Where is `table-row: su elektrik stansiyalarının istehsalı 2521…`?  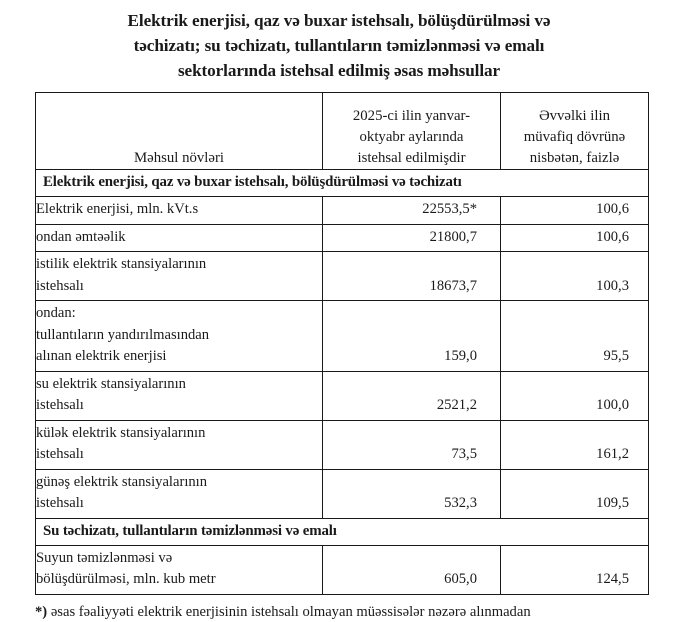 table-row: su elektrik stansiyalarının istehsalı 2521… is located at coordinates (342, 395).